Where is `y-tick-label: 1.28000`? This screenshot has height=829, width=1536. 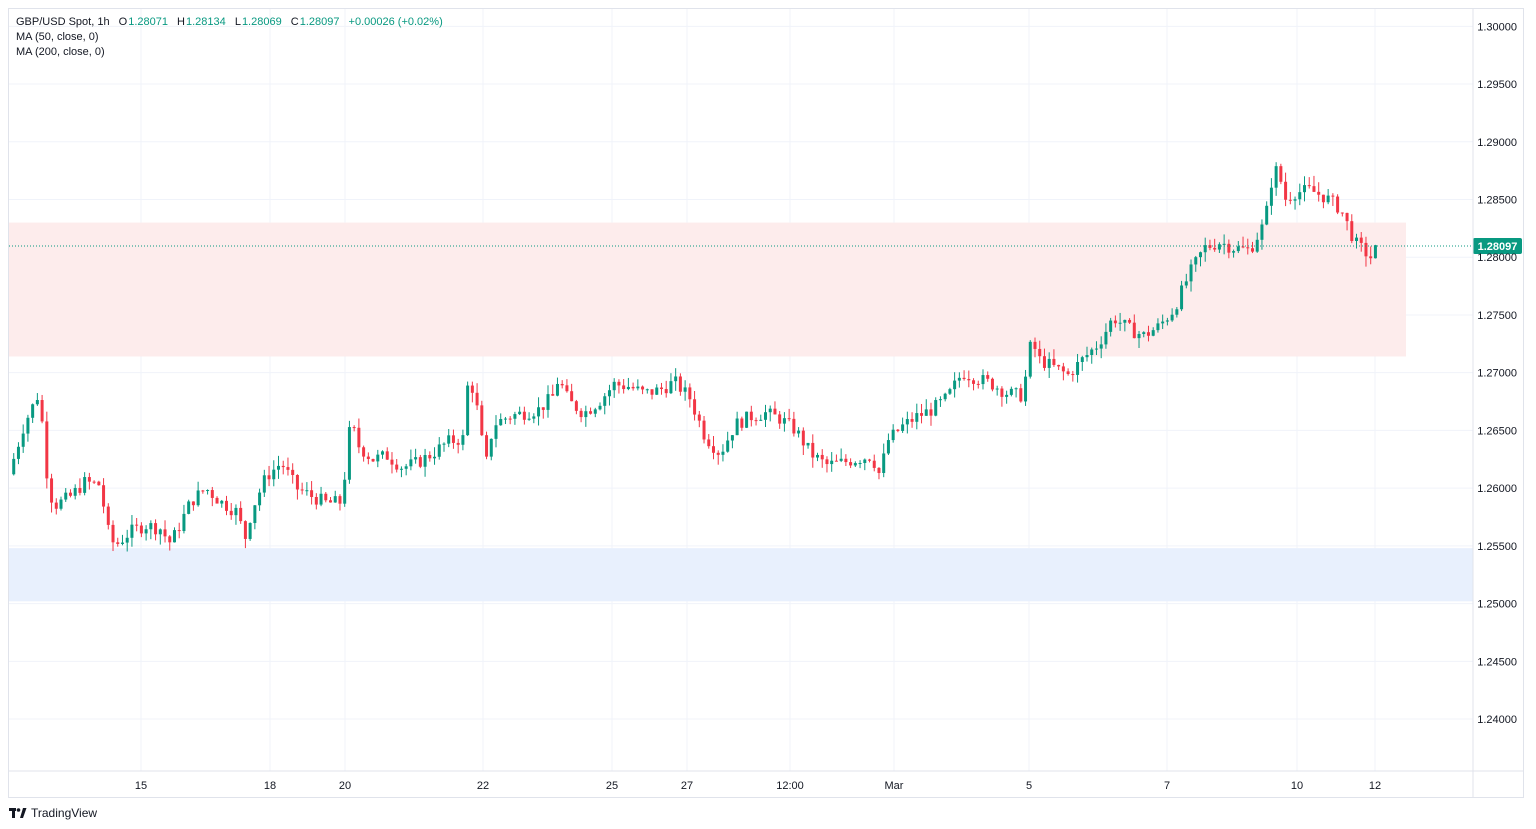
y-tick-label: 1.28000 is located at coordinates (1497, 258).